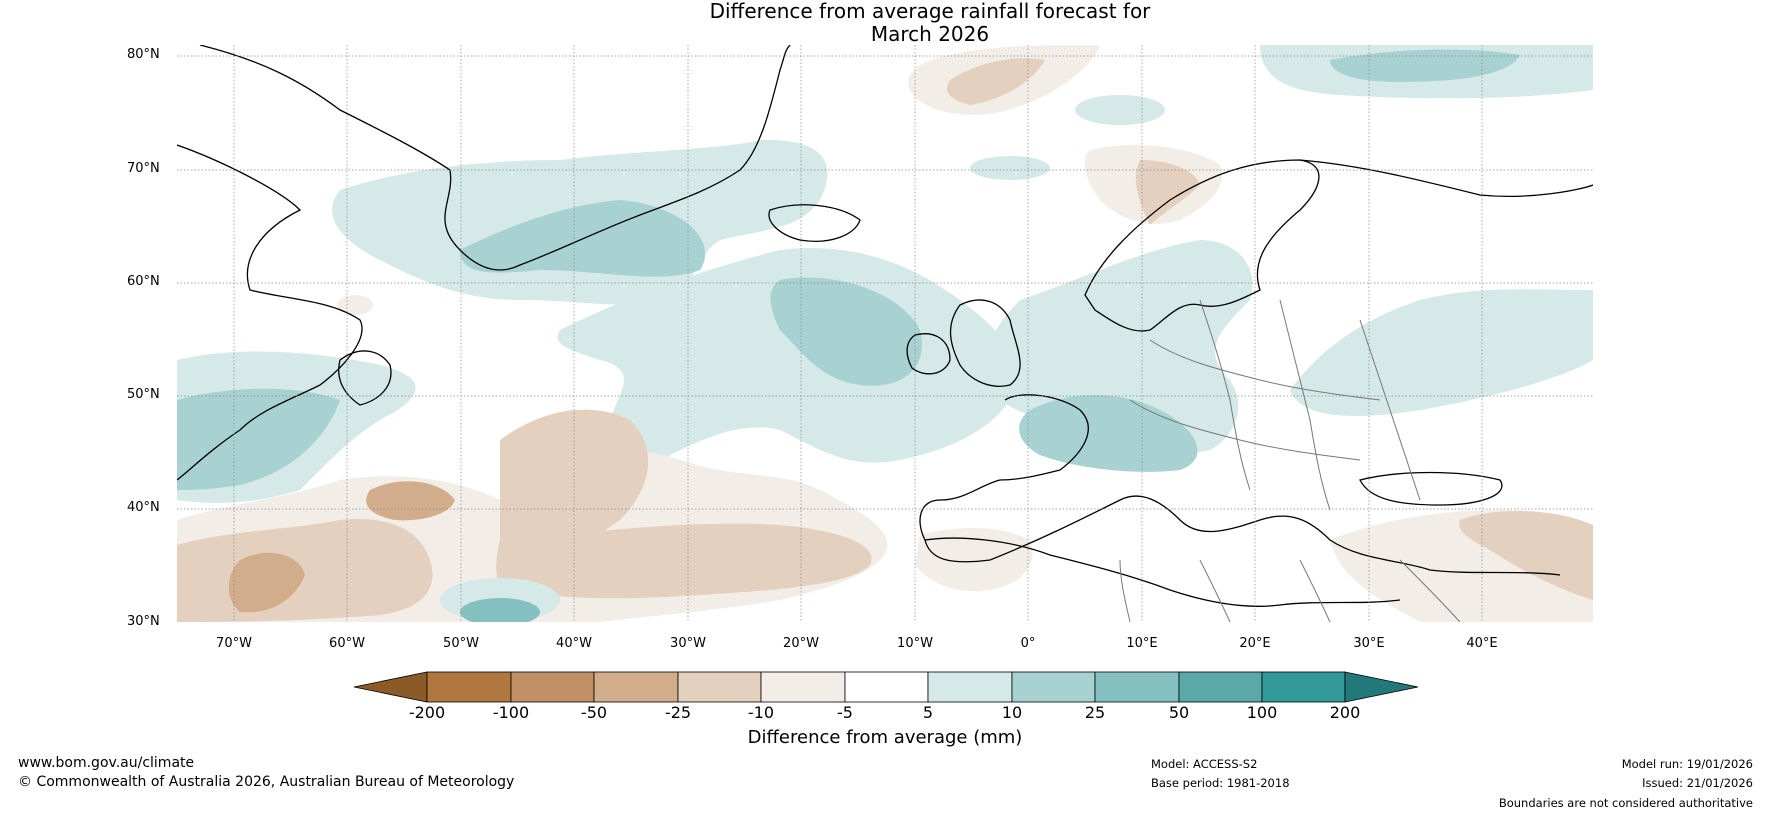  What do you see at coordinates (1012, 712) in the screenshot?
I see `colorbar-tick: 10` at bounding box center [1012, 712].